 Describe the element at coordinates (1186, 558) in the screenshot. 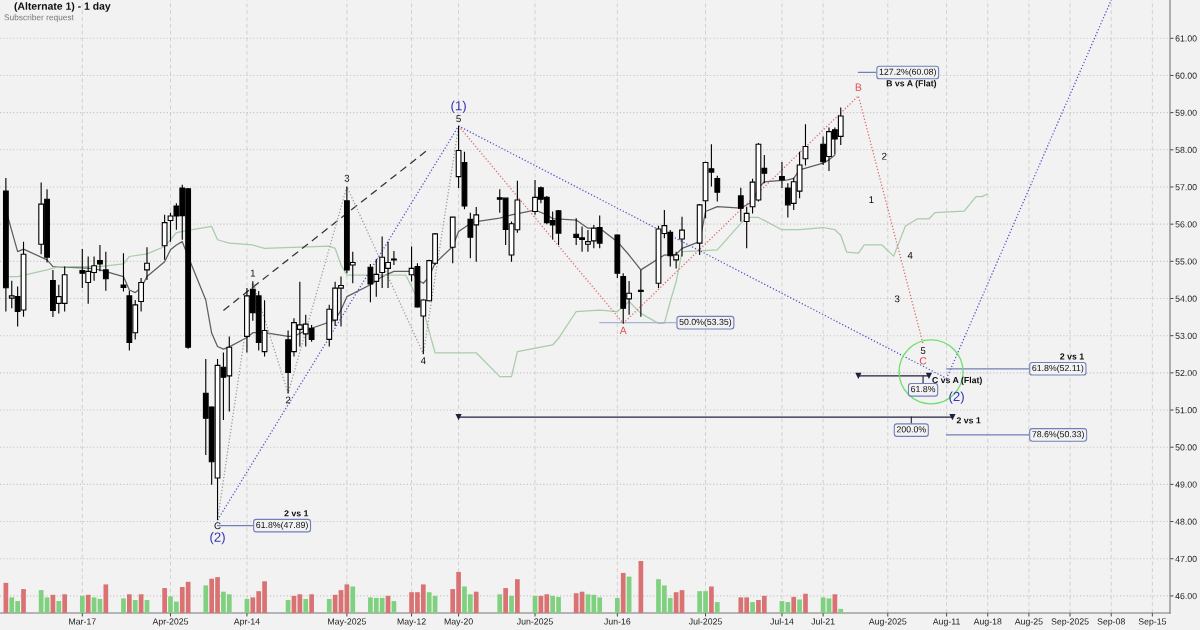

I see `y-tick-label: 47.00` at that location.